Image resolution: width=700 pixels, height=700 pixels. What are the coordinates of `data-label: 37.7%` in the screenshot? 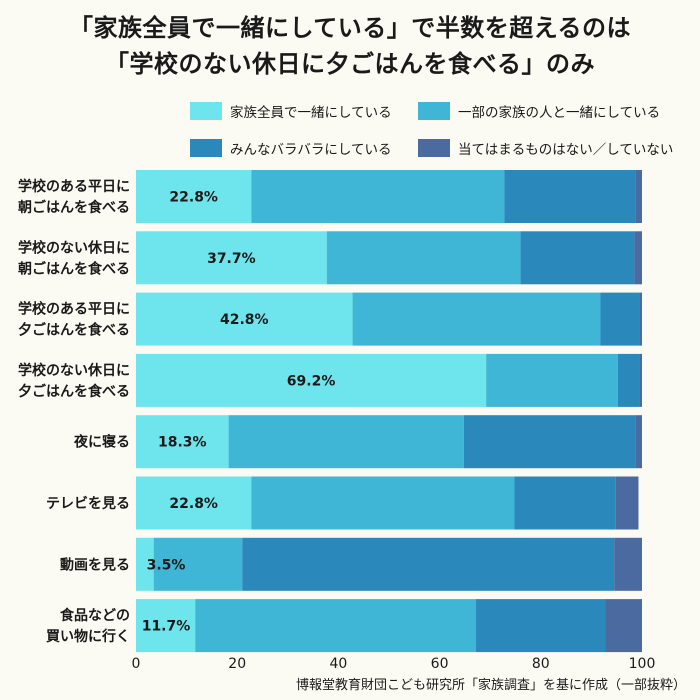 It's located at (231, 259).